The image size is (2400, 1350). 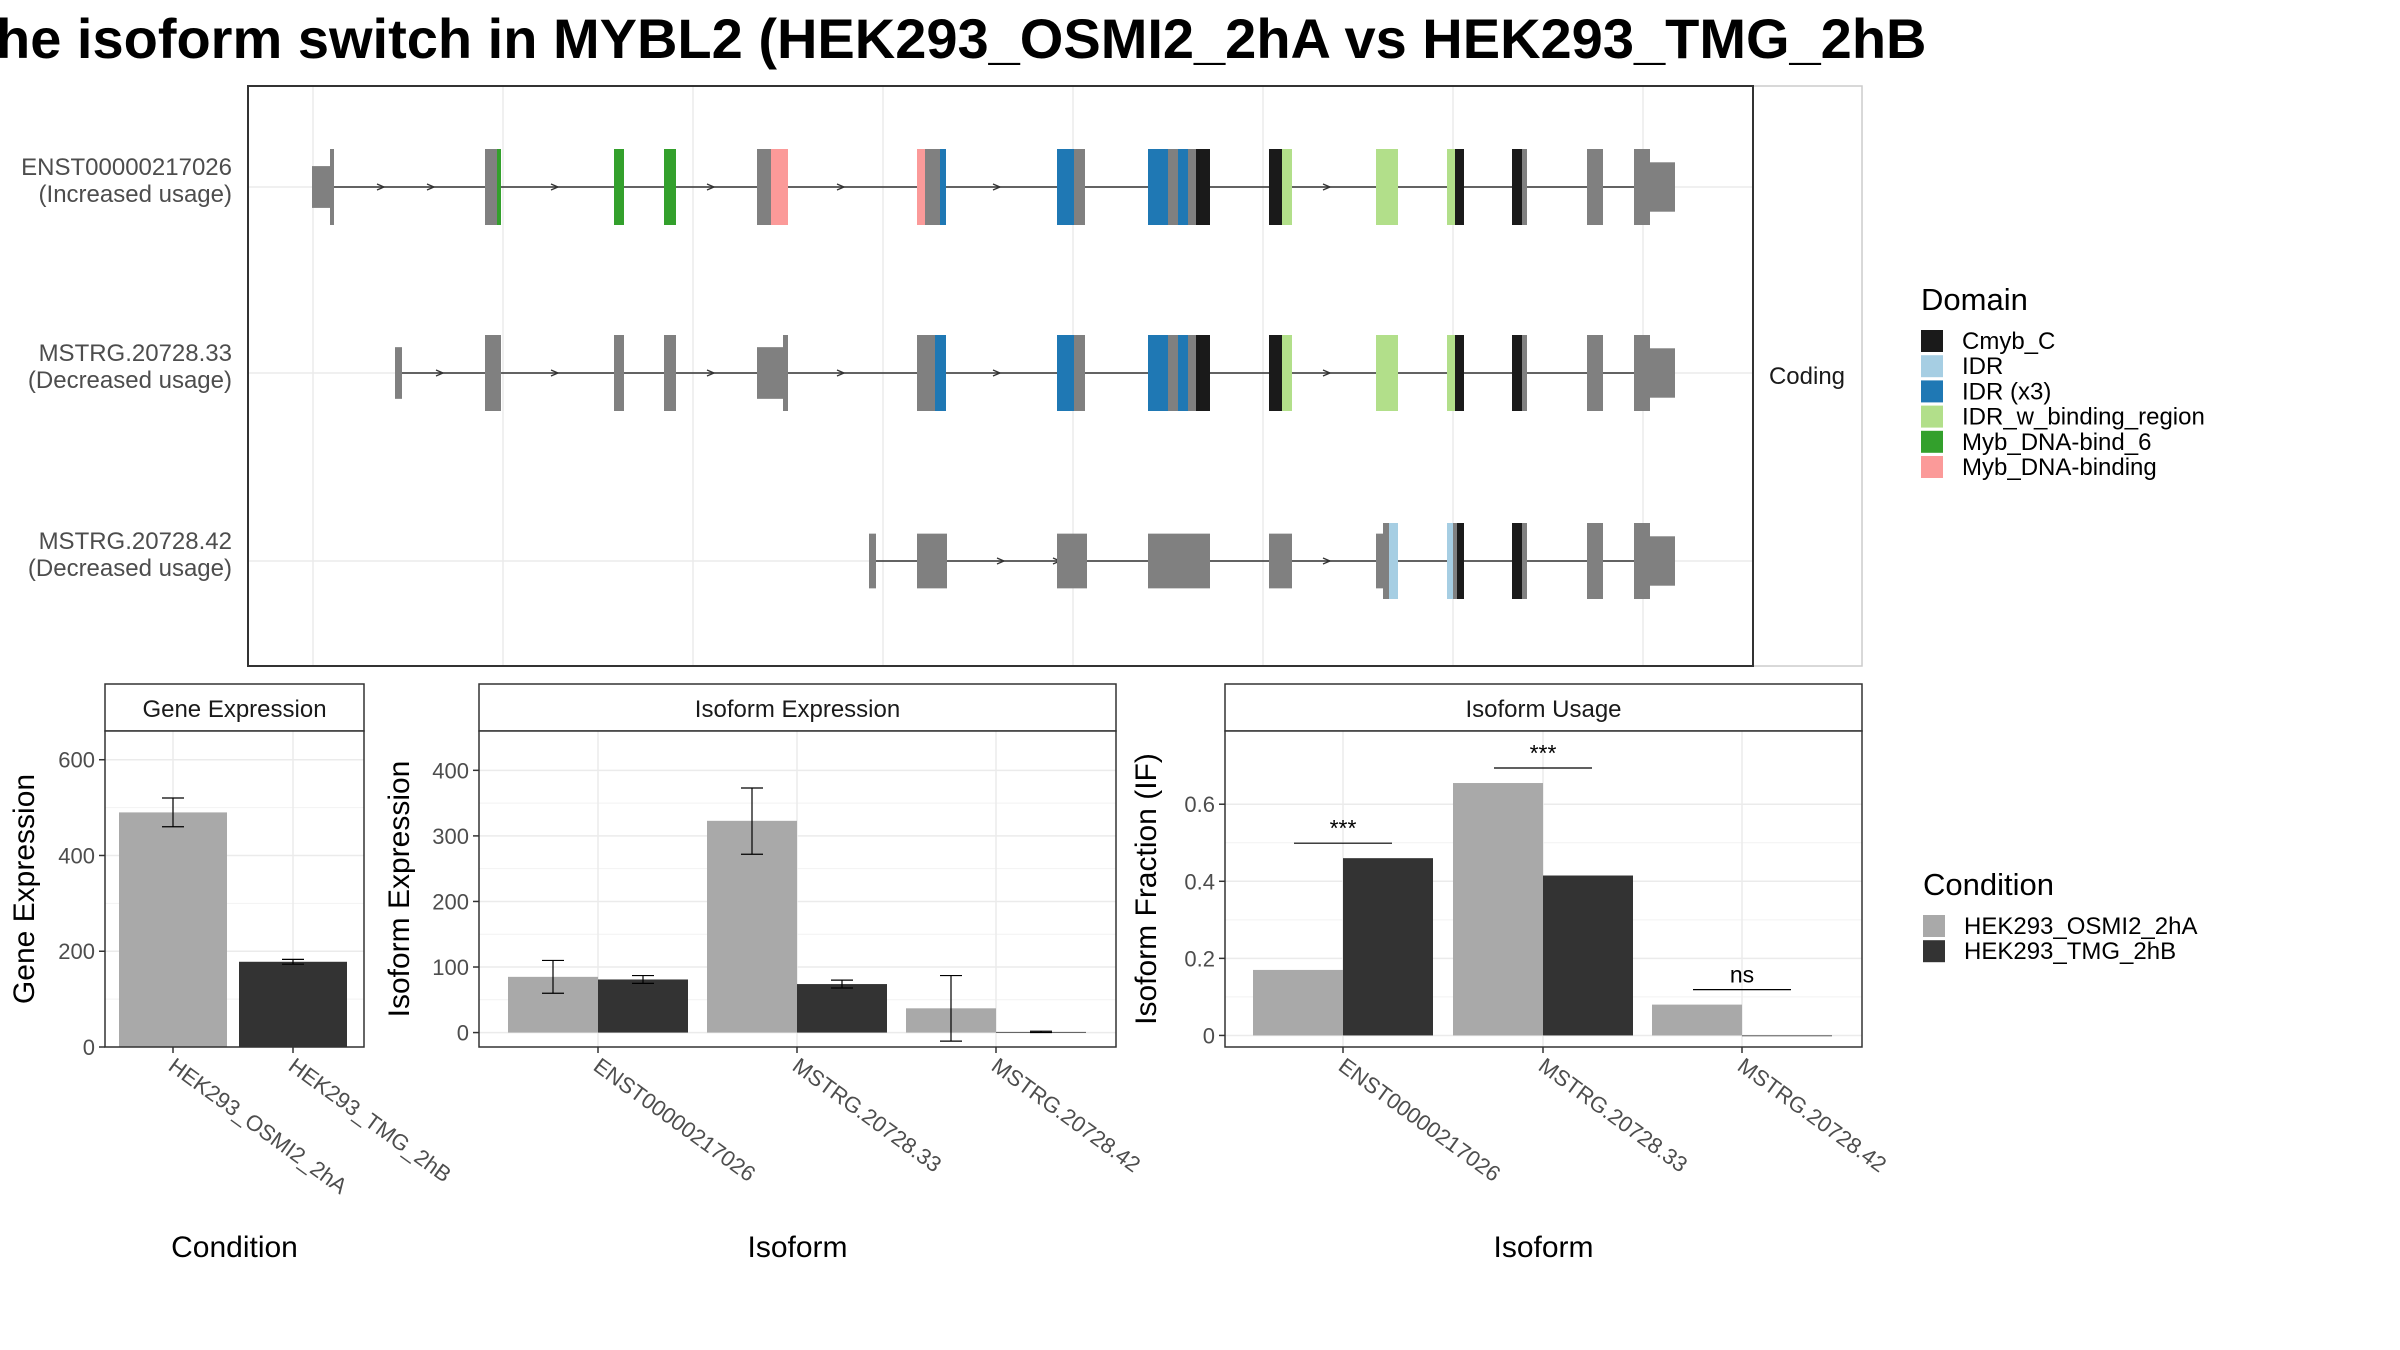 What do you see at coordinates (450, 967) in the screenshot?
I see `y-tick-label: 100` at bounding box center [450, 967].